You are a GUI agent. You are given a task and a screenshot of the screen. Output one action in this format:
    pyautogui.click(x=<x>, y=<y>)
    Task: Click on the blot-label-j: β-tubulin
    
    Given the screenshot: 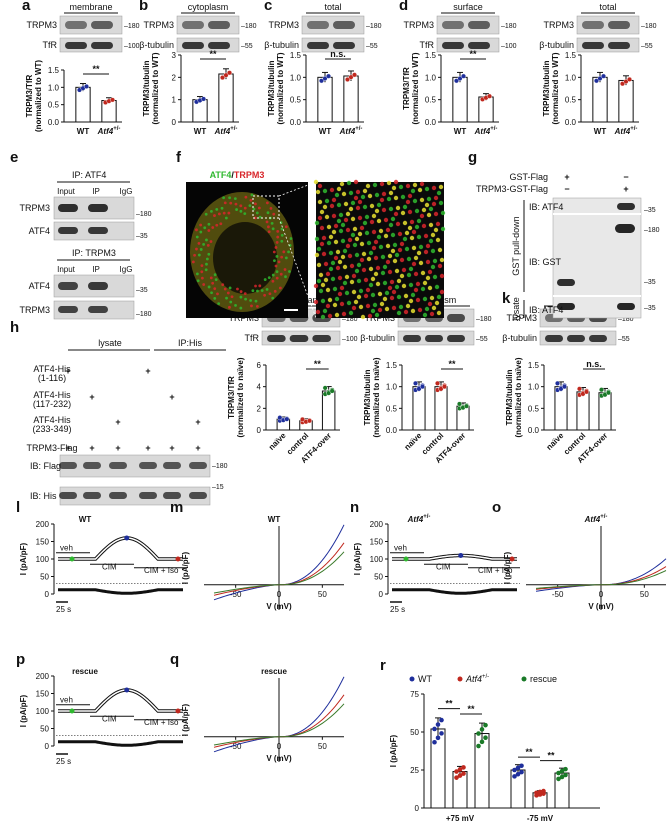 What is the action you would take?
    pyautogui.click(x=377, y=338)
    